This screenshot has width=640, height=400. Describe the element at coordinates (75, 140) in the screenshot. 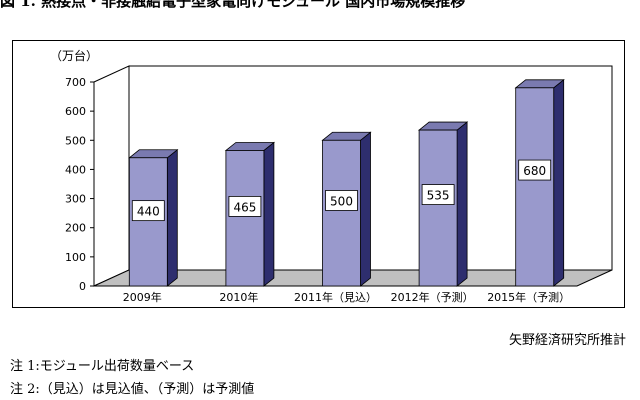

I see `y-tick-label: 500` at that location.